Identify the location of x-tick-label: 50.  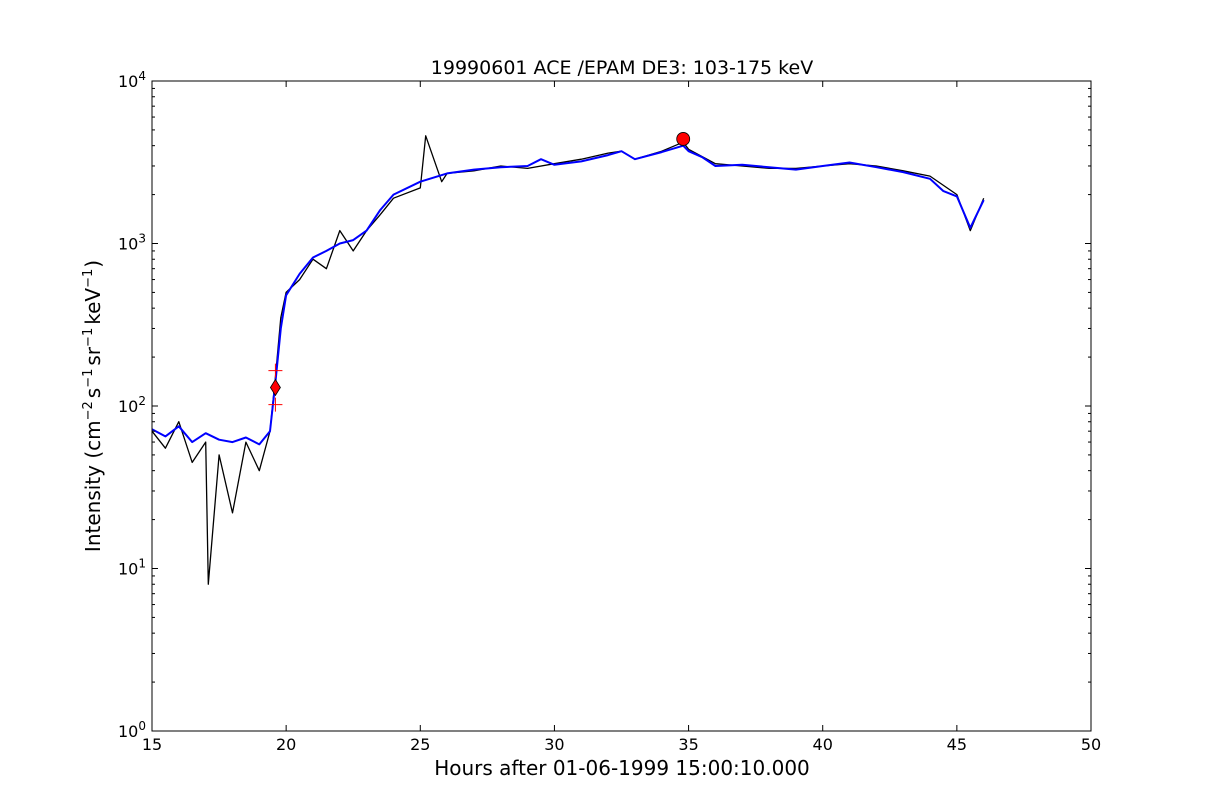
(1091, 744).